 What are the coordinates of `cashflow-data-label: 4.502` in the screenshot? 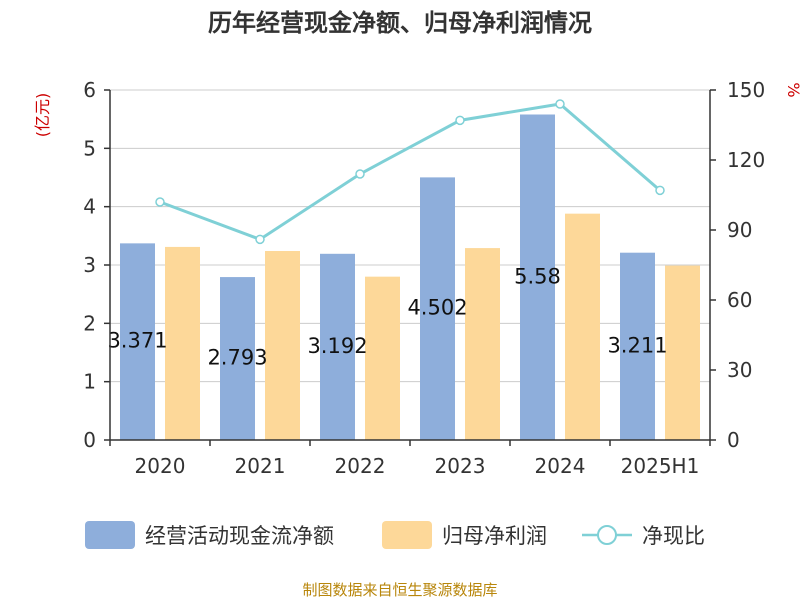 It's located at (437, 308).